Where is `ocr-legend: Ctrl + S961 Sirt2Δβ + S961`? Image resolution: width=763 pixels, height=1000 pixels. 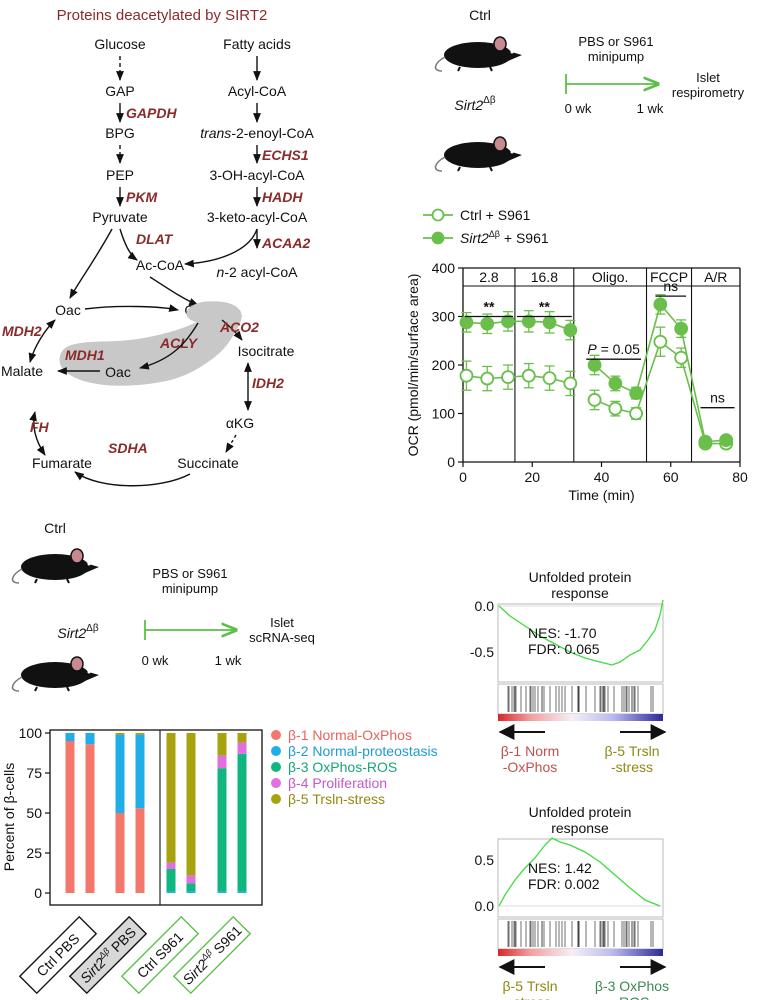 ocr-legend: Ctrl + S961 Sirt2Δβ + S961 is located at coordinates (486, 226).